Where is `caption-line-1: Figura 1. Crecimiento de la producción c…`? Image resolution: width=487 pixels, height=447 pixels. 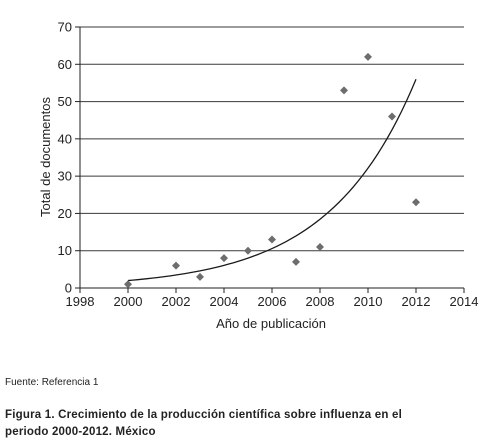
caption-line-1: Figura 1. Crecimiento de la producción c… is located at coordinates (203, 415).